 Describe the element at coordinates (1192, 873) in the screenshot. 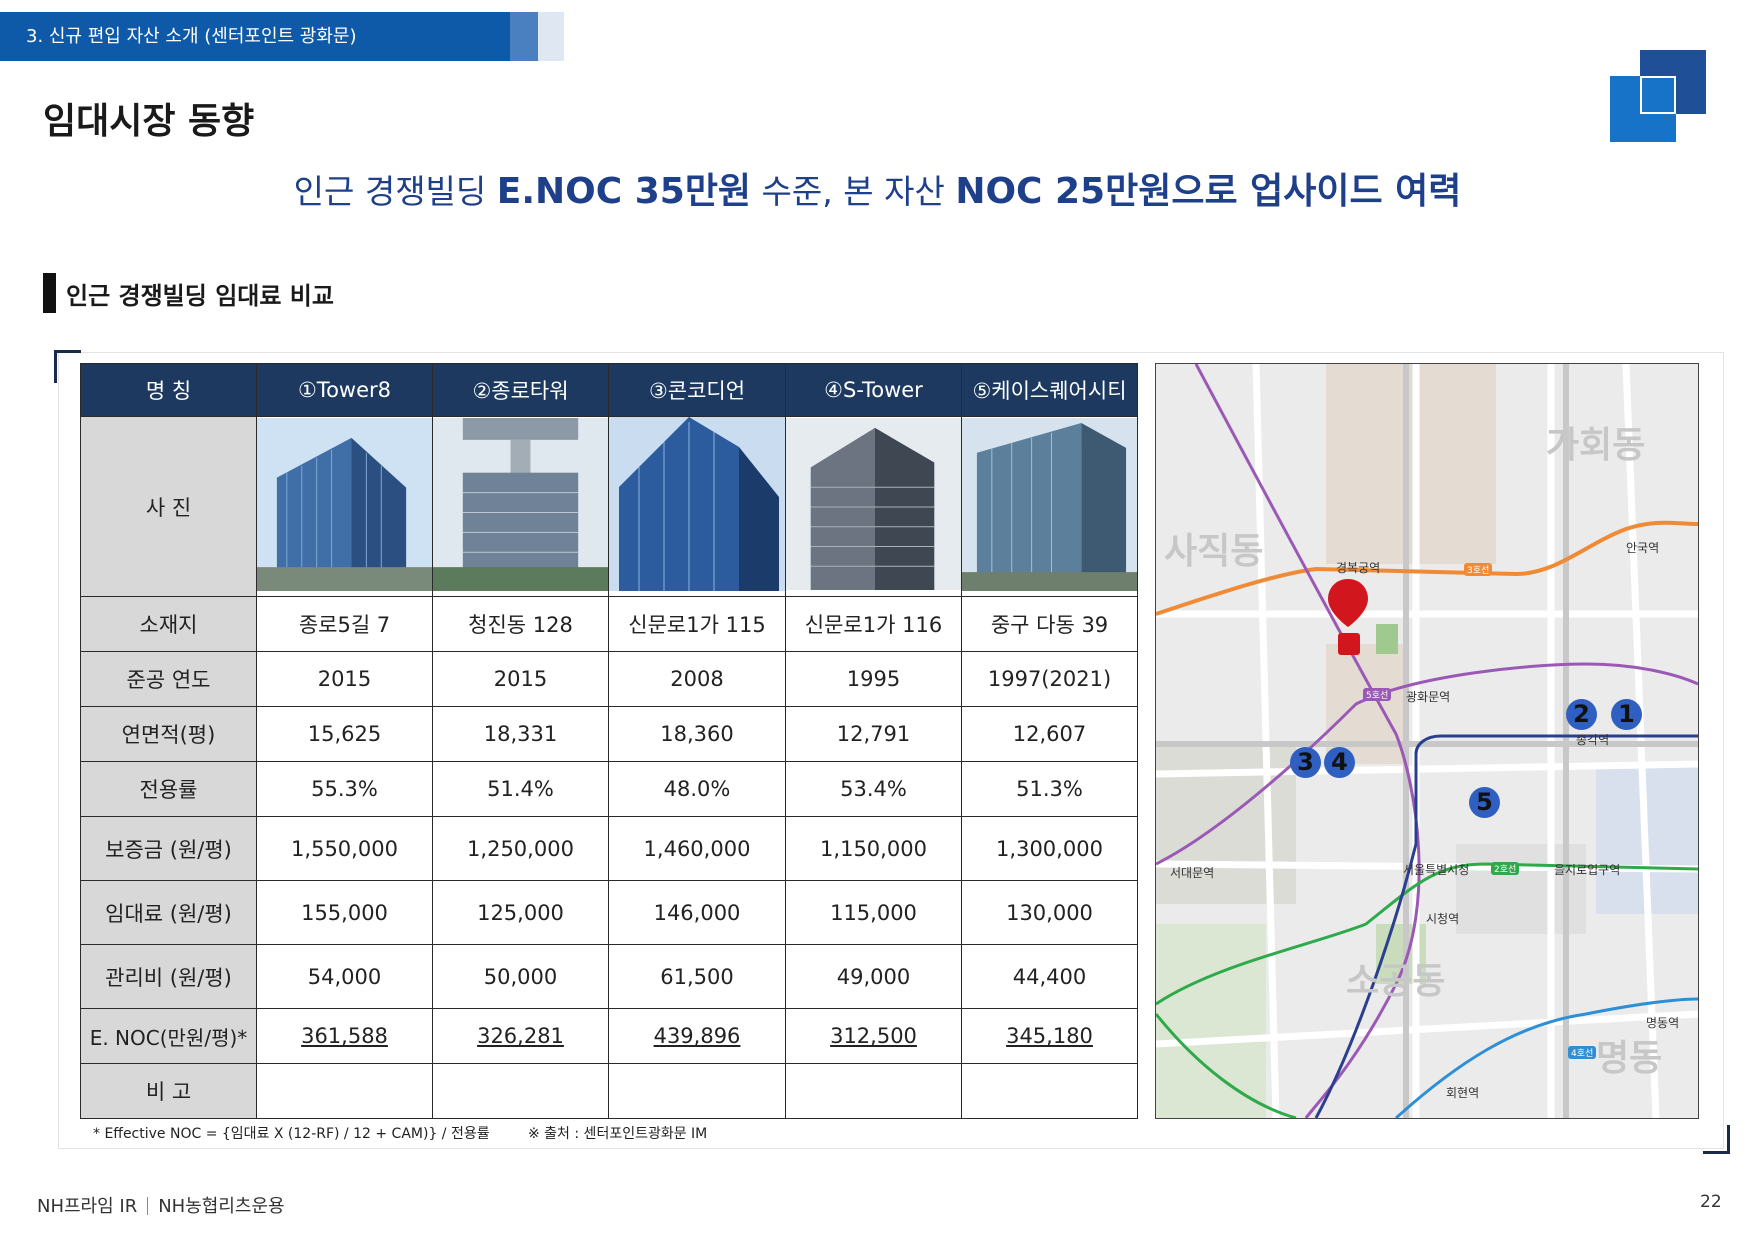

I see `map-station-label: 서대문역` at that location.